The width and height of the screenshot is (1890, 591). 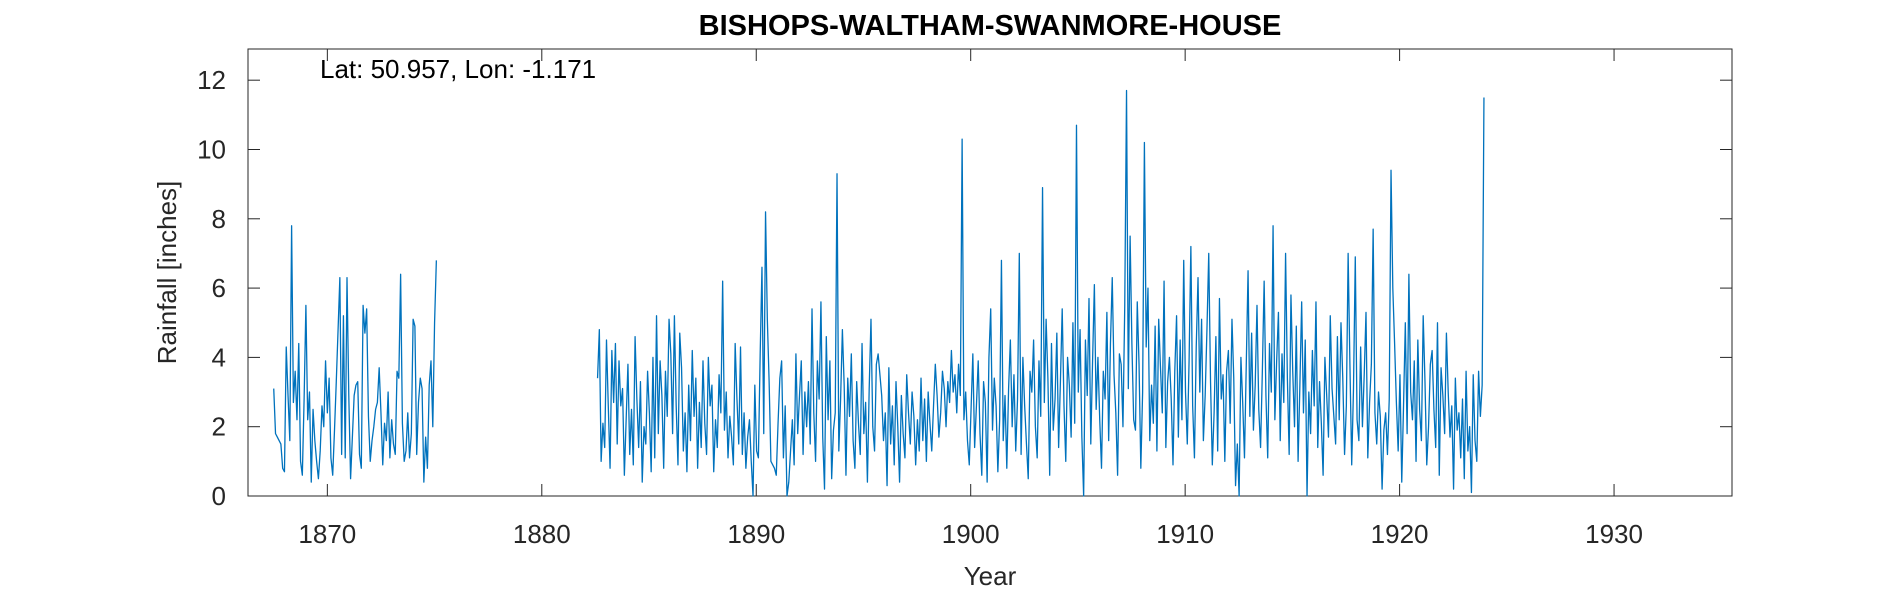 What do you see at coordinates (458, 69) in the screenshot?
I see `location-annotation: Lat: 50.957, Lon: -1.171` at bounding box center [458, 69].